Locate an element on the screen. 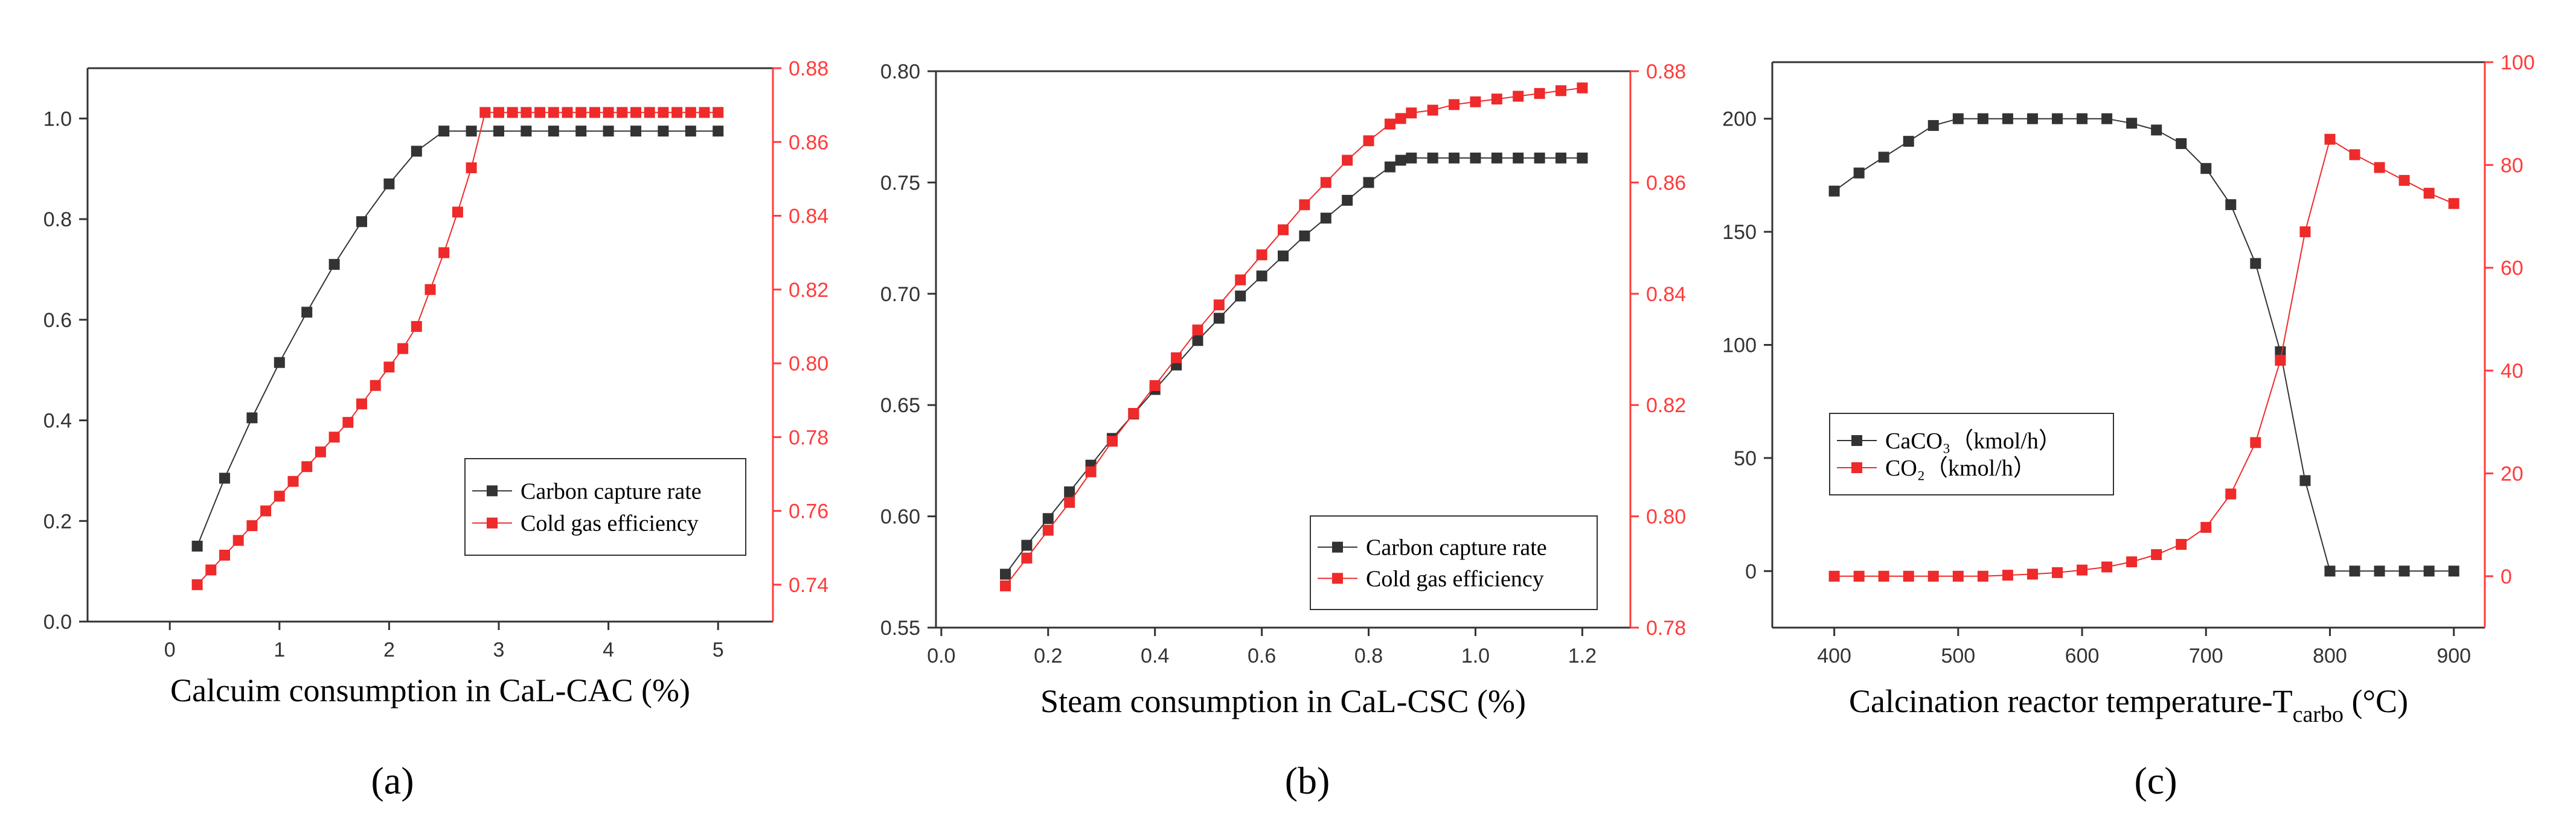 This screenshot has width=2576, height=831. left-y-tick-label: 150 is located at coordinates (1739, 233).